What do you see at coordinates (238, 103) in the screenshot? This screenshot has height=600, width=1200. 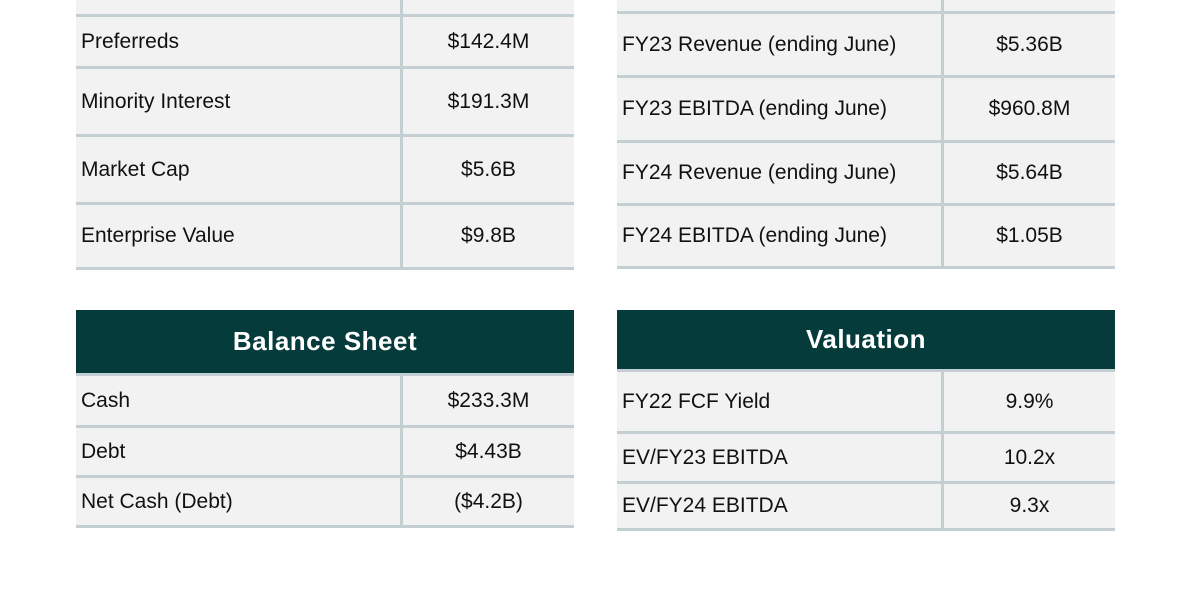 I see `row-label: Minority Interest` at bounding box center [238, 103].